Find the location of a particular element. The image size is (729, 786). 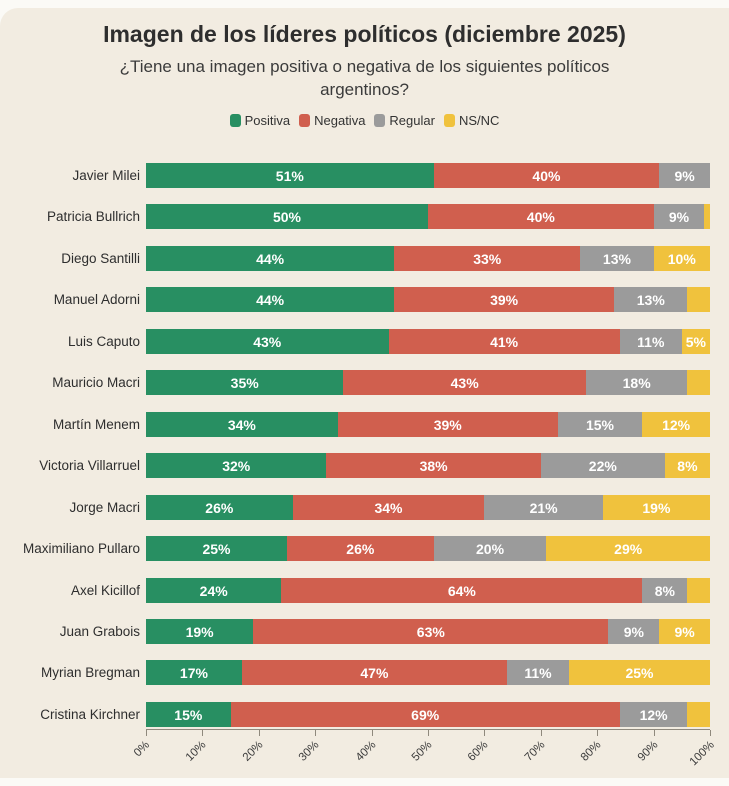

bar-segment-nsnc: 12% is located at coordinates (676, 424).